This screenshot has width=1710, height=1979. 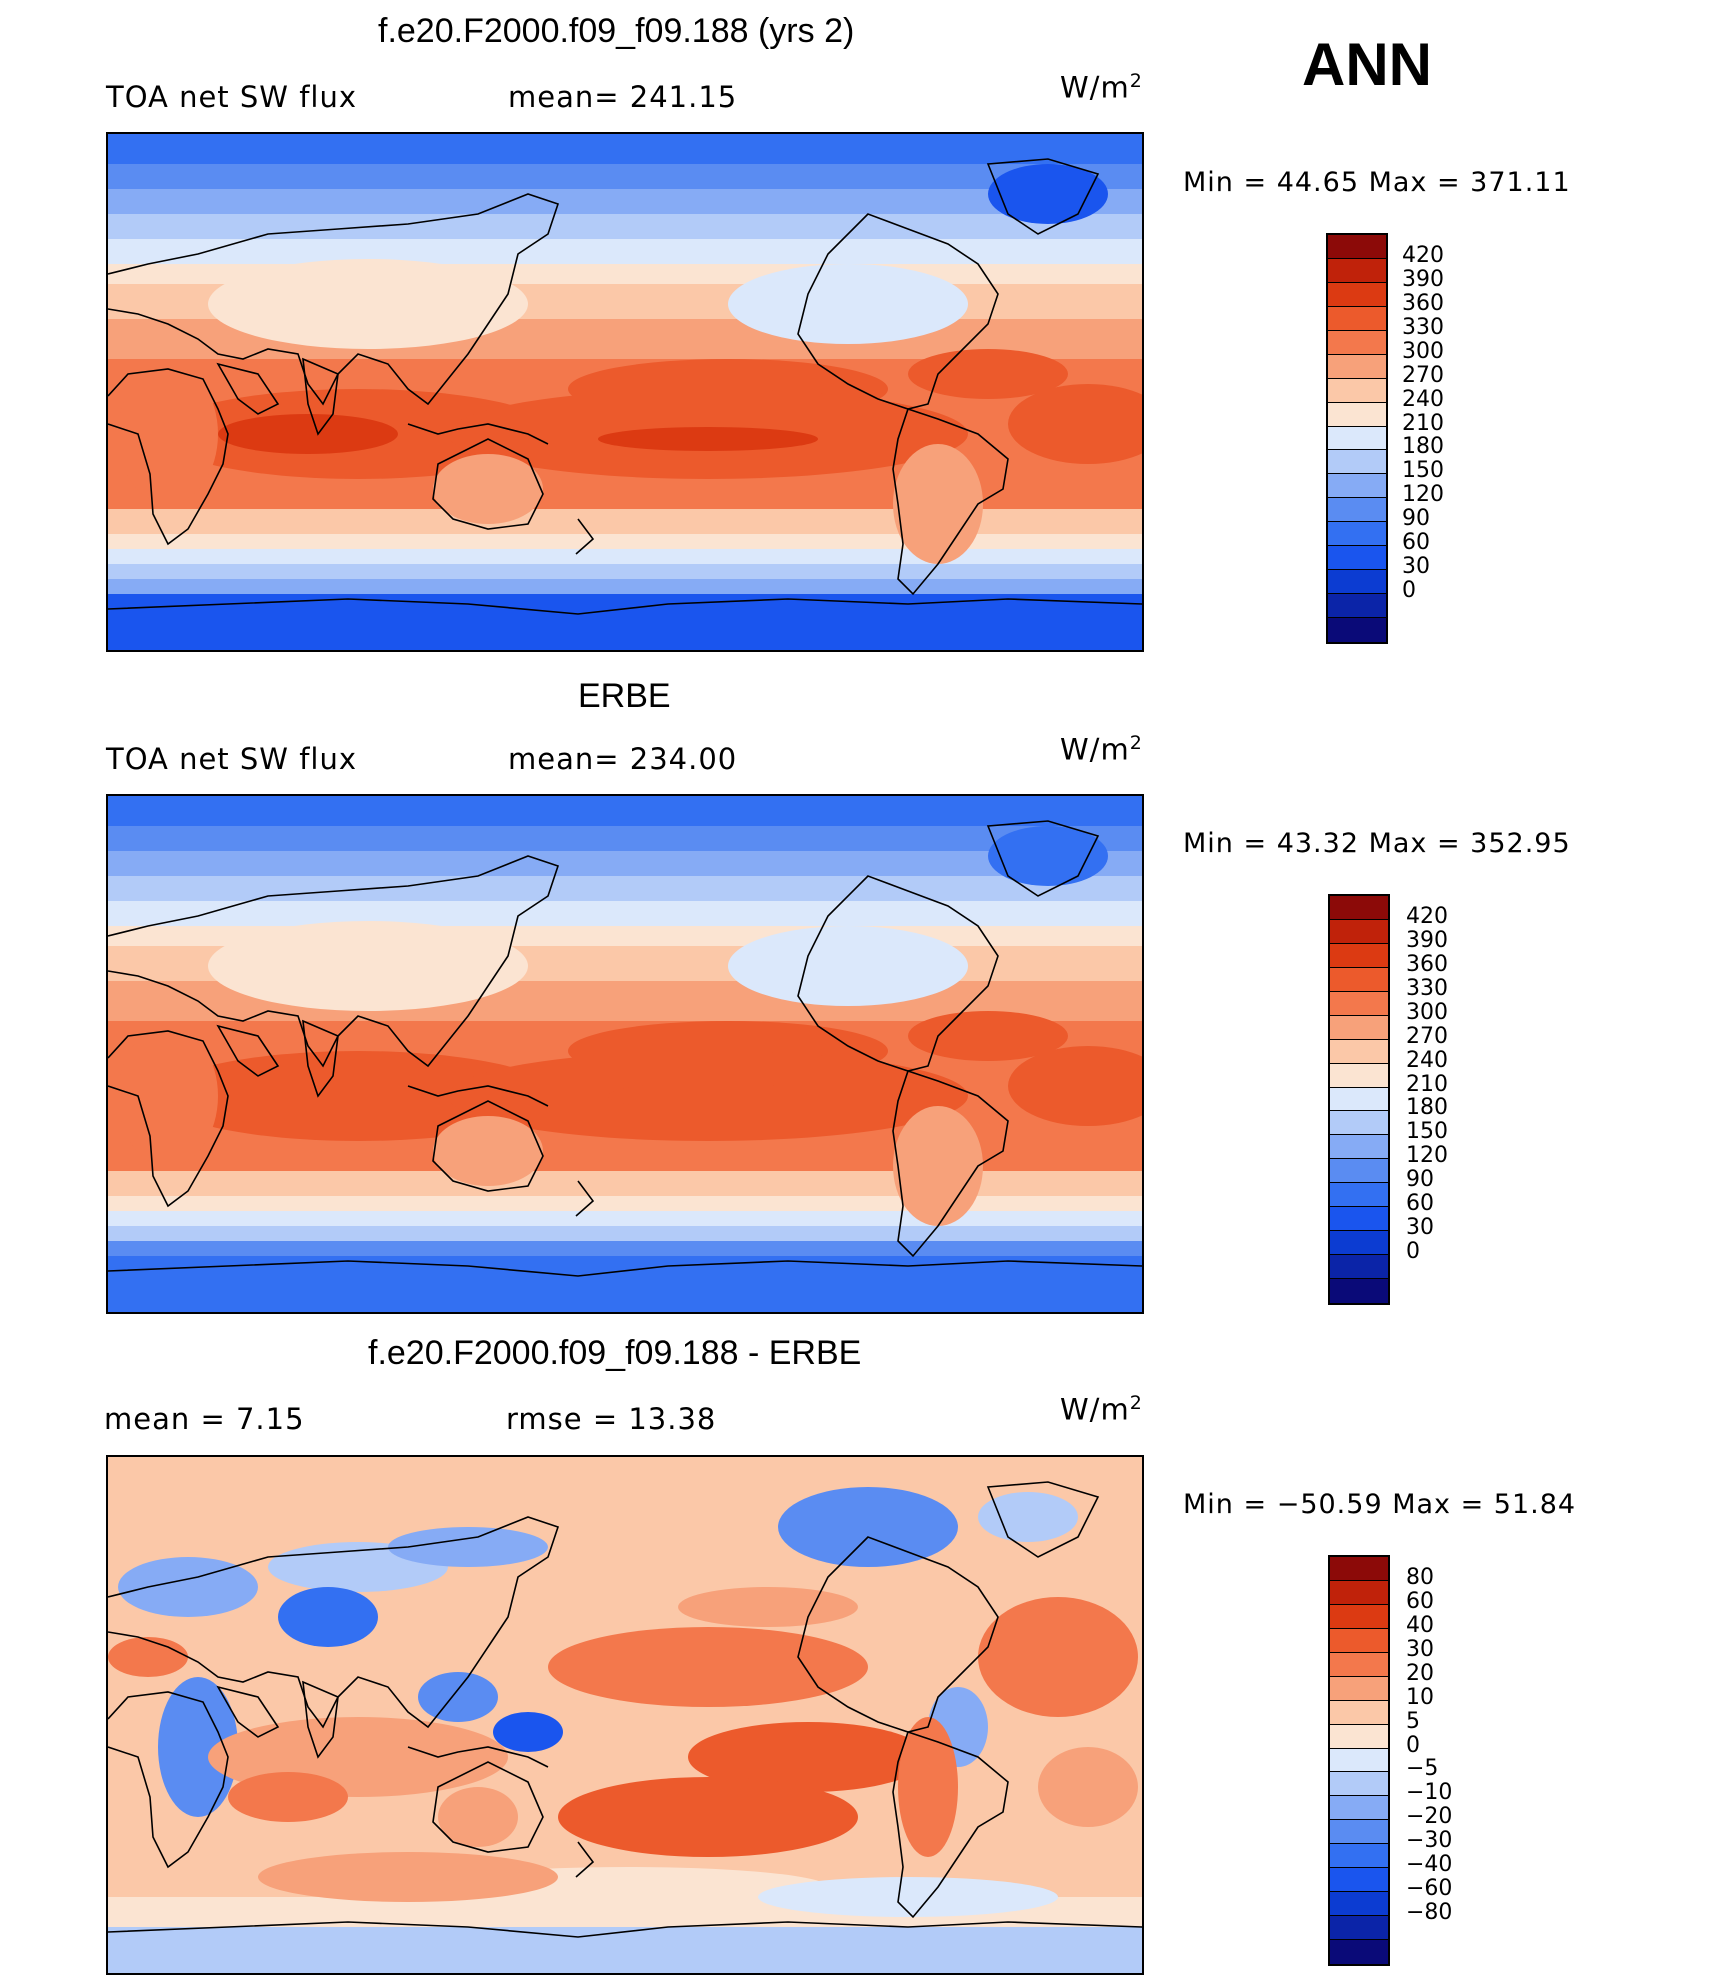 I want to click on panel-3-min-max: Min = −50.59 Max = 51.84, so click(x=1380, y=1504).